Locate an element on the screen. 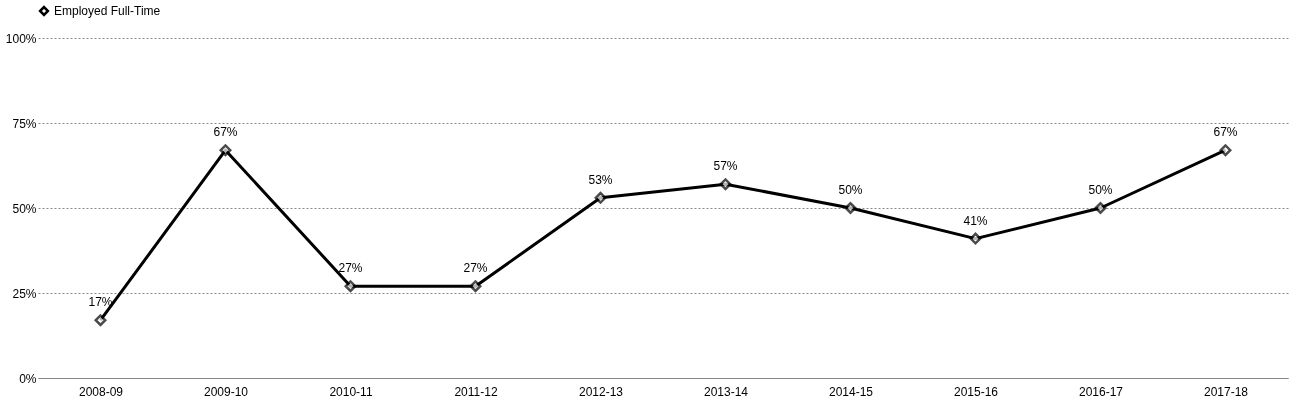  y-tick-label: 75% is located at coordinates (24, 123).